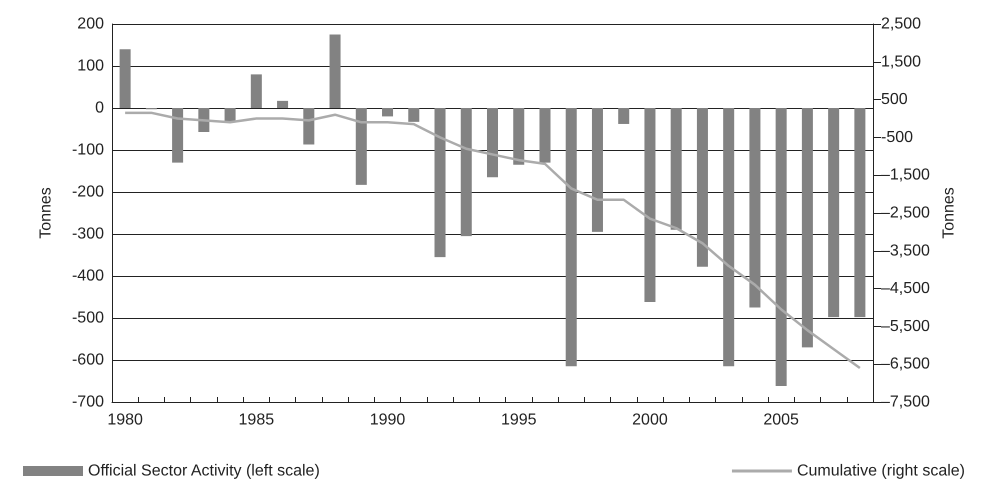 This screenshot has width=988, height=492. What do you see at coordinates (949, 213) in the screenshot?
I see `y2-axis-title: Tonnes` at bounding box center [949, 213].